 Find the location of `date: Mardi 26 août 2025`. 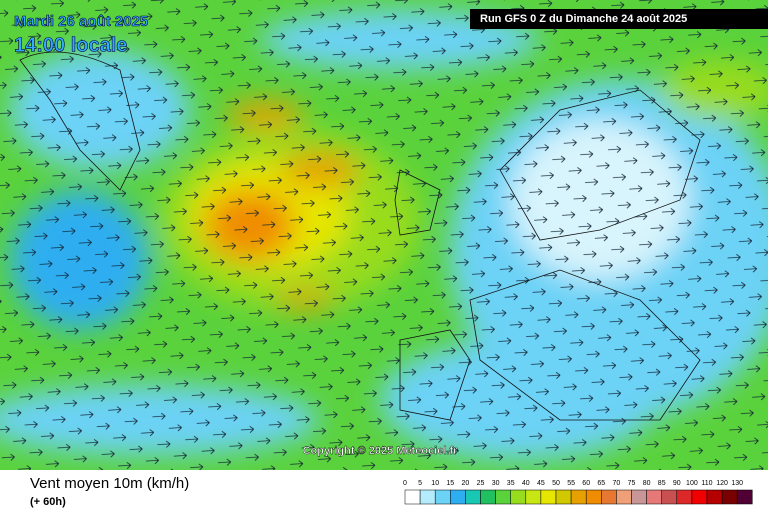

date: Mardi 26 août 2025 is located at coordinates (81, 21).